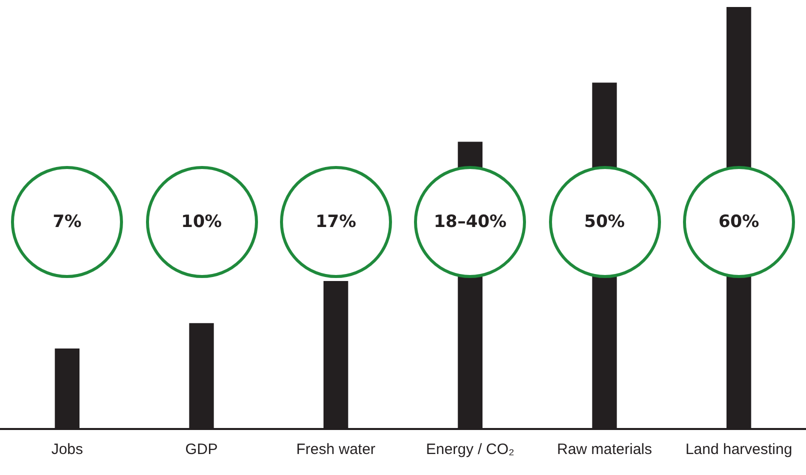 This screenshot has height=475, width=806. What do you see at coordinates (336, 222) in the screenshot?
I see `circle-badge: 17%` at bounding box center [336, 222].